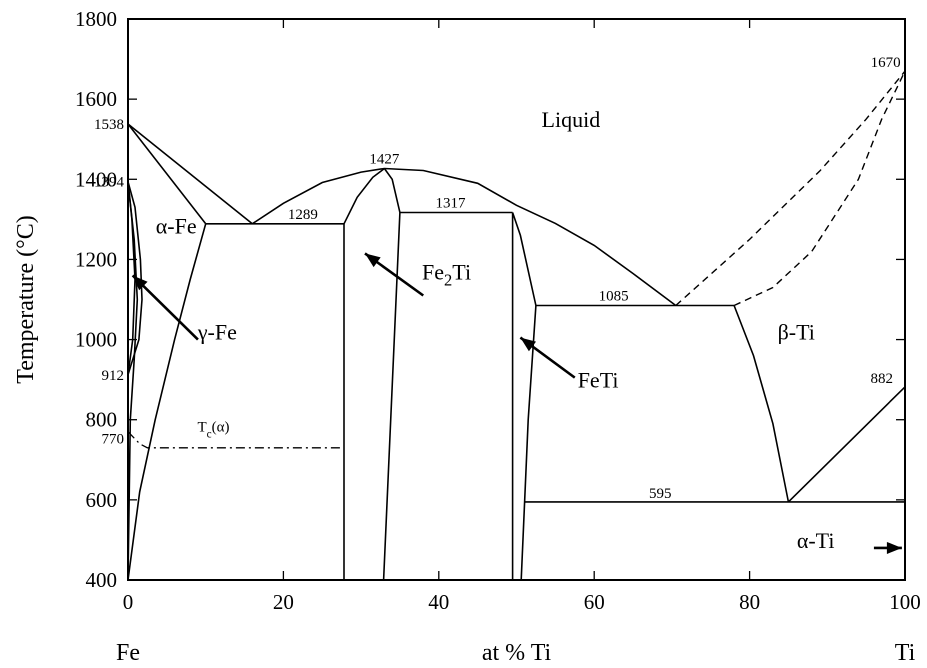  Describe the element at coordinates (886, 63) in the screenshot. I see `temperature-annotation: 1670` at that location.